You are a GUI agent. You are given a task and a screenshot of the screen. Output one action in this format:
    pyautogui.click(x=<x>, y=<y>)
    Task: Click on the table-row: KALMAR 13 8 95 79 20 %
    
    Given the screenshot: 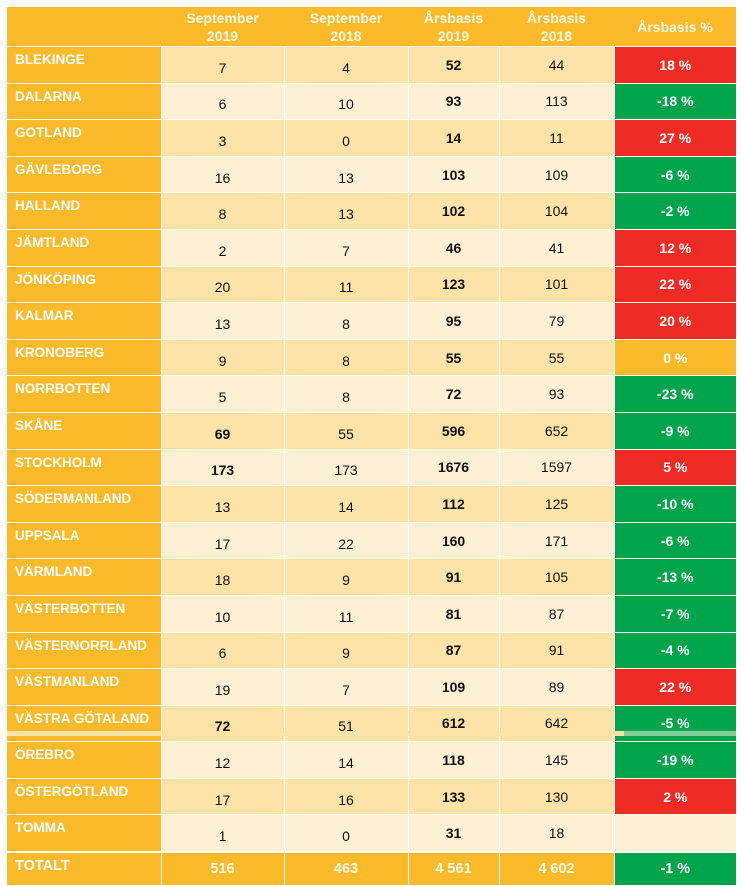 What is the action you would take?
    pyautogui.click(x=371, y=321)
    